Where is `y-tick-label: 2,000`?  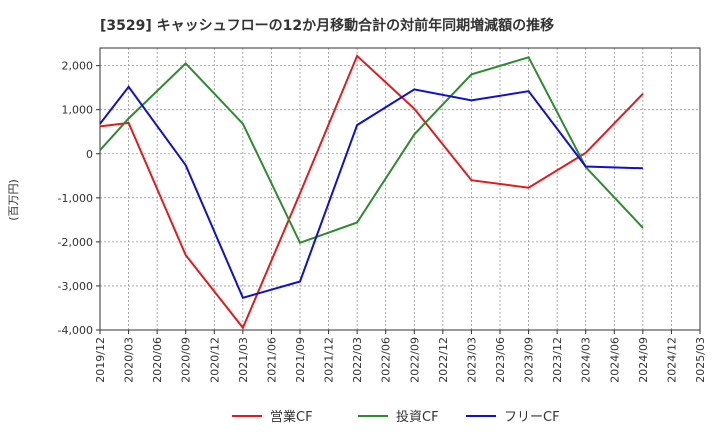
y-tick-label: 2,000 is located at coordinates (78, 66).